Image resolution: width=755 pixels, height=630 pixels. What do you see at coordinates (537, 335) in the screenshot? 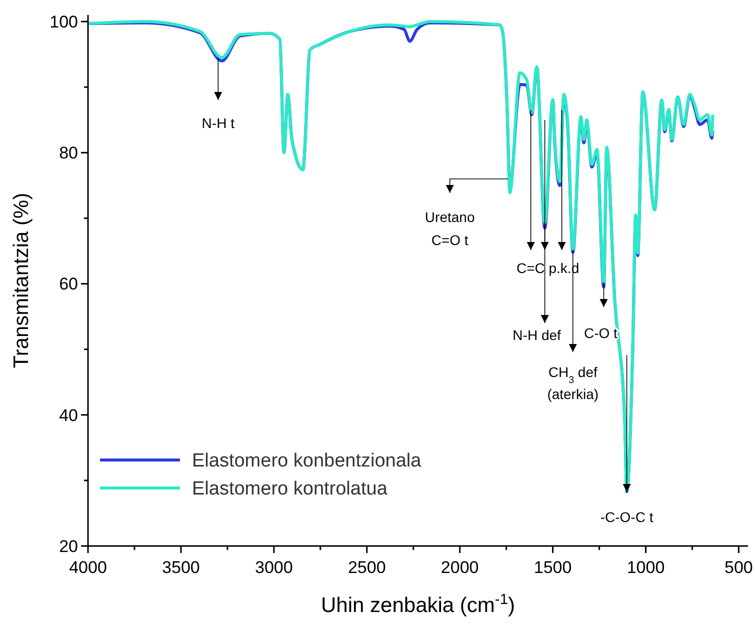
I see `annotation: N-H def` at bounding box center [537, 335].